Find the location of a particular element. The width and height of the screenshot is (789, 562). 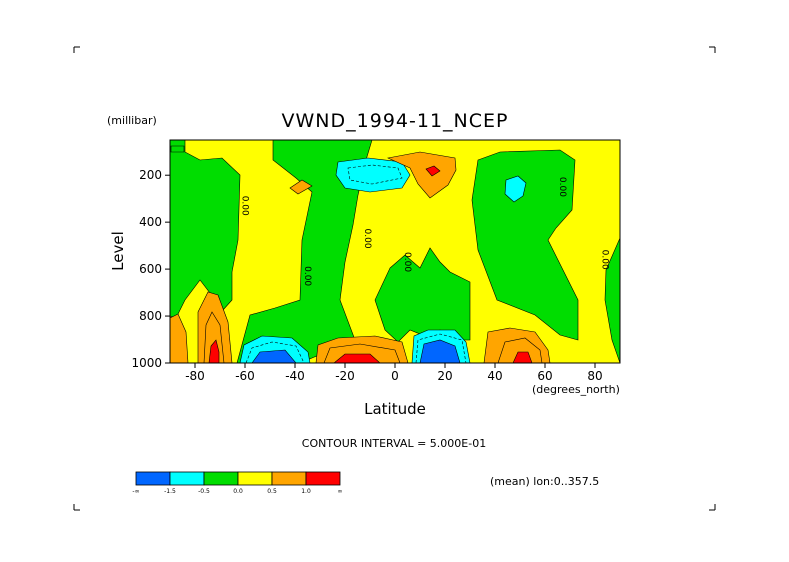

contour-sh-surface-inner is located at coordinates (214, 337).